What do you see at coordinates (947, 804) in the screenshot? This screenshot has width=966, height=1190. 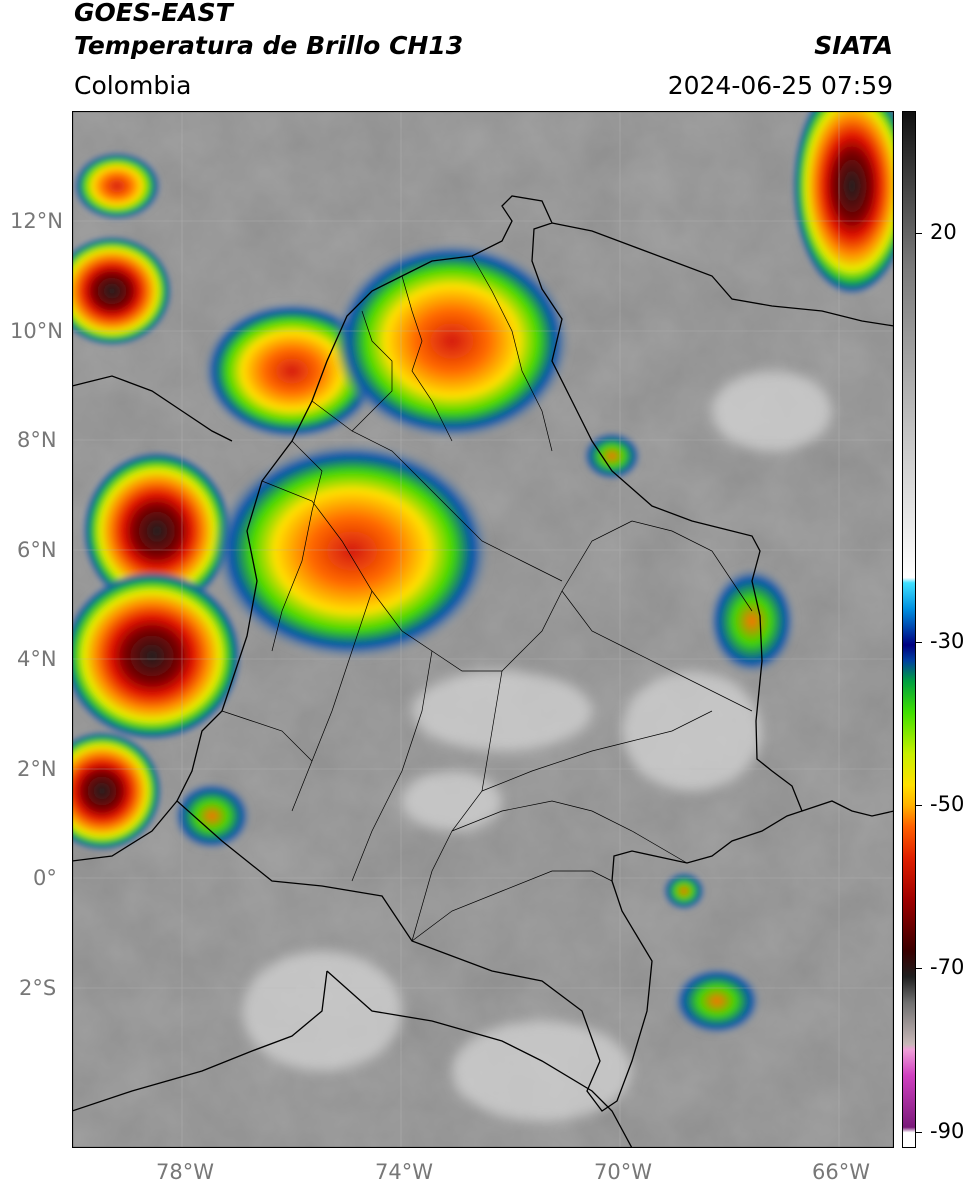 I see `colorbar-tick-label: -50` at bounding box center [947, 804].